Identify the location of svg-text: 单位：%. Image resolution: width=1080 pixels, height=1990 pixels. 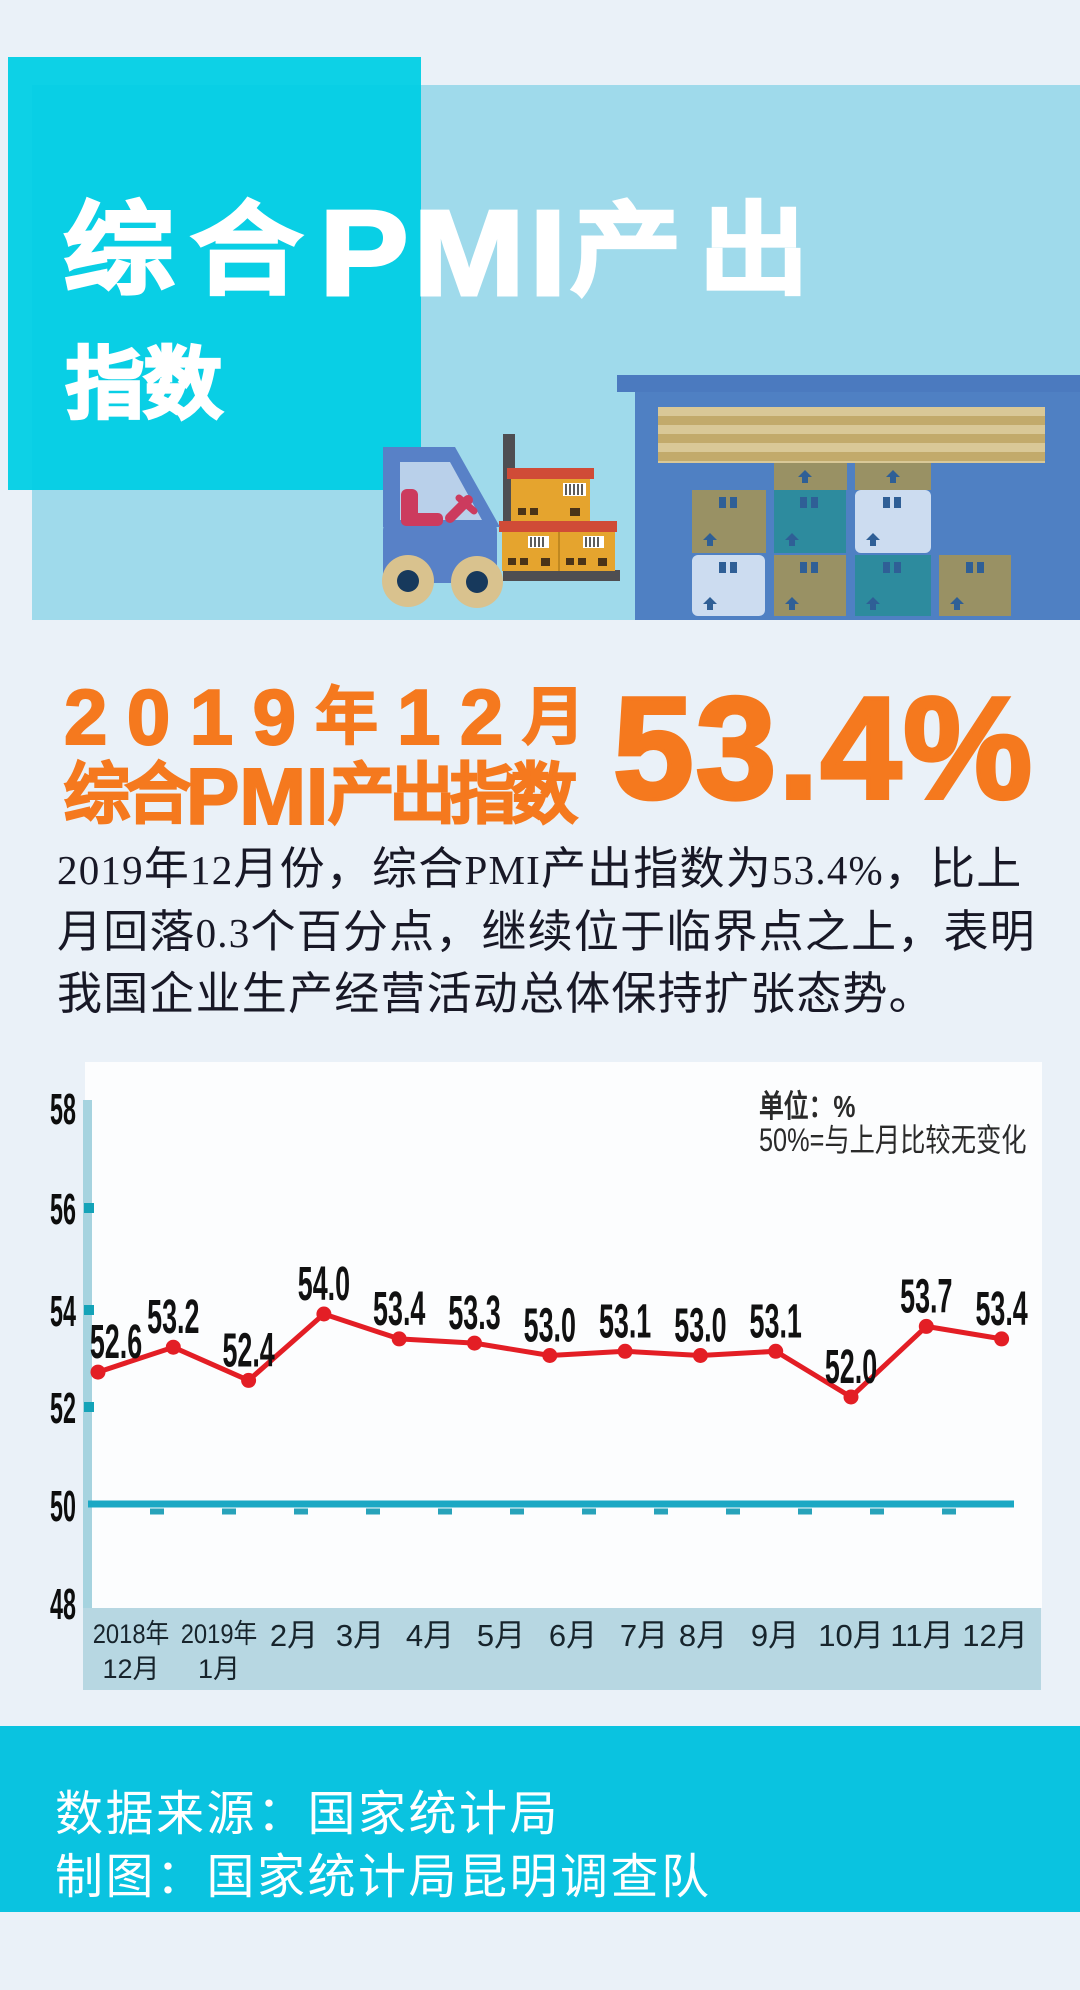
(807, 1105).